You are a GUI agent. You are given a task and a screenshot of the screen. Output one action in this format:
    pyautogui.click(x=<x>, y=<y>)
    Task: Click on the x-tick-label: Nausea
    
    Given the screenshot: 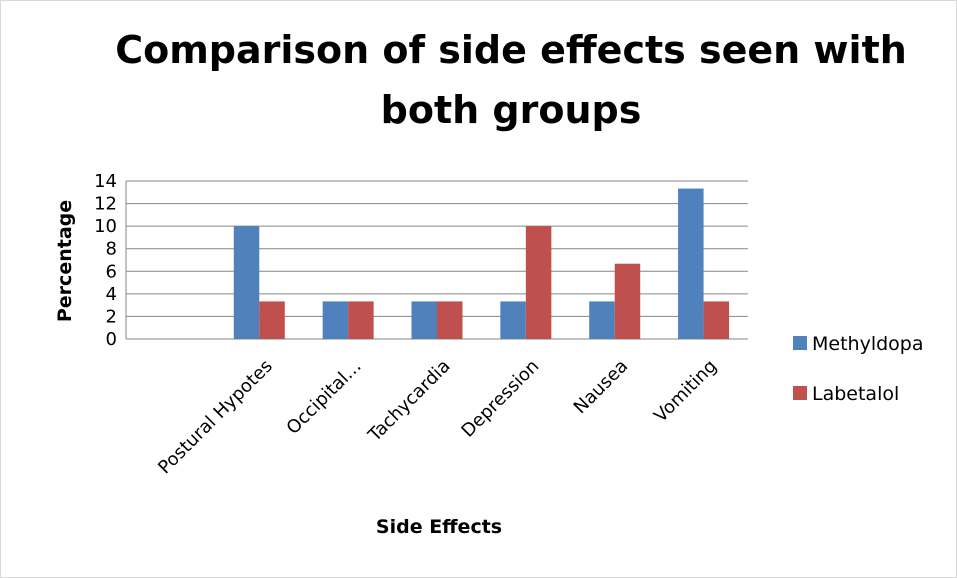 What is the action you would take?
    pyautogui.click(x=601, y=387)
    